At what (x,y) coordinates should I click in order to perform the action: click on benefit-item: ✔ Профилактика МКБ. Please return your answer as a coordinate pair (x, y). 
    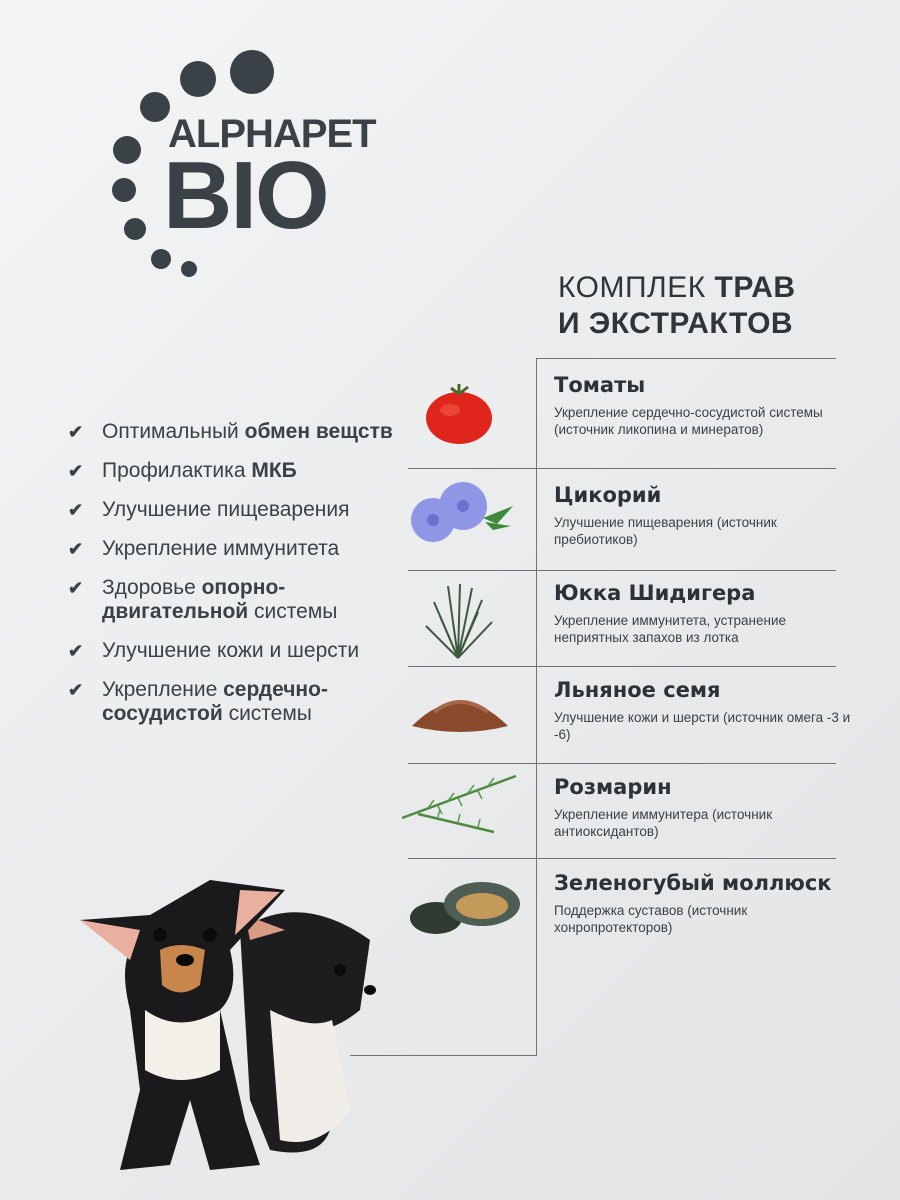
    Looking at the image, I should click on (248, 471).